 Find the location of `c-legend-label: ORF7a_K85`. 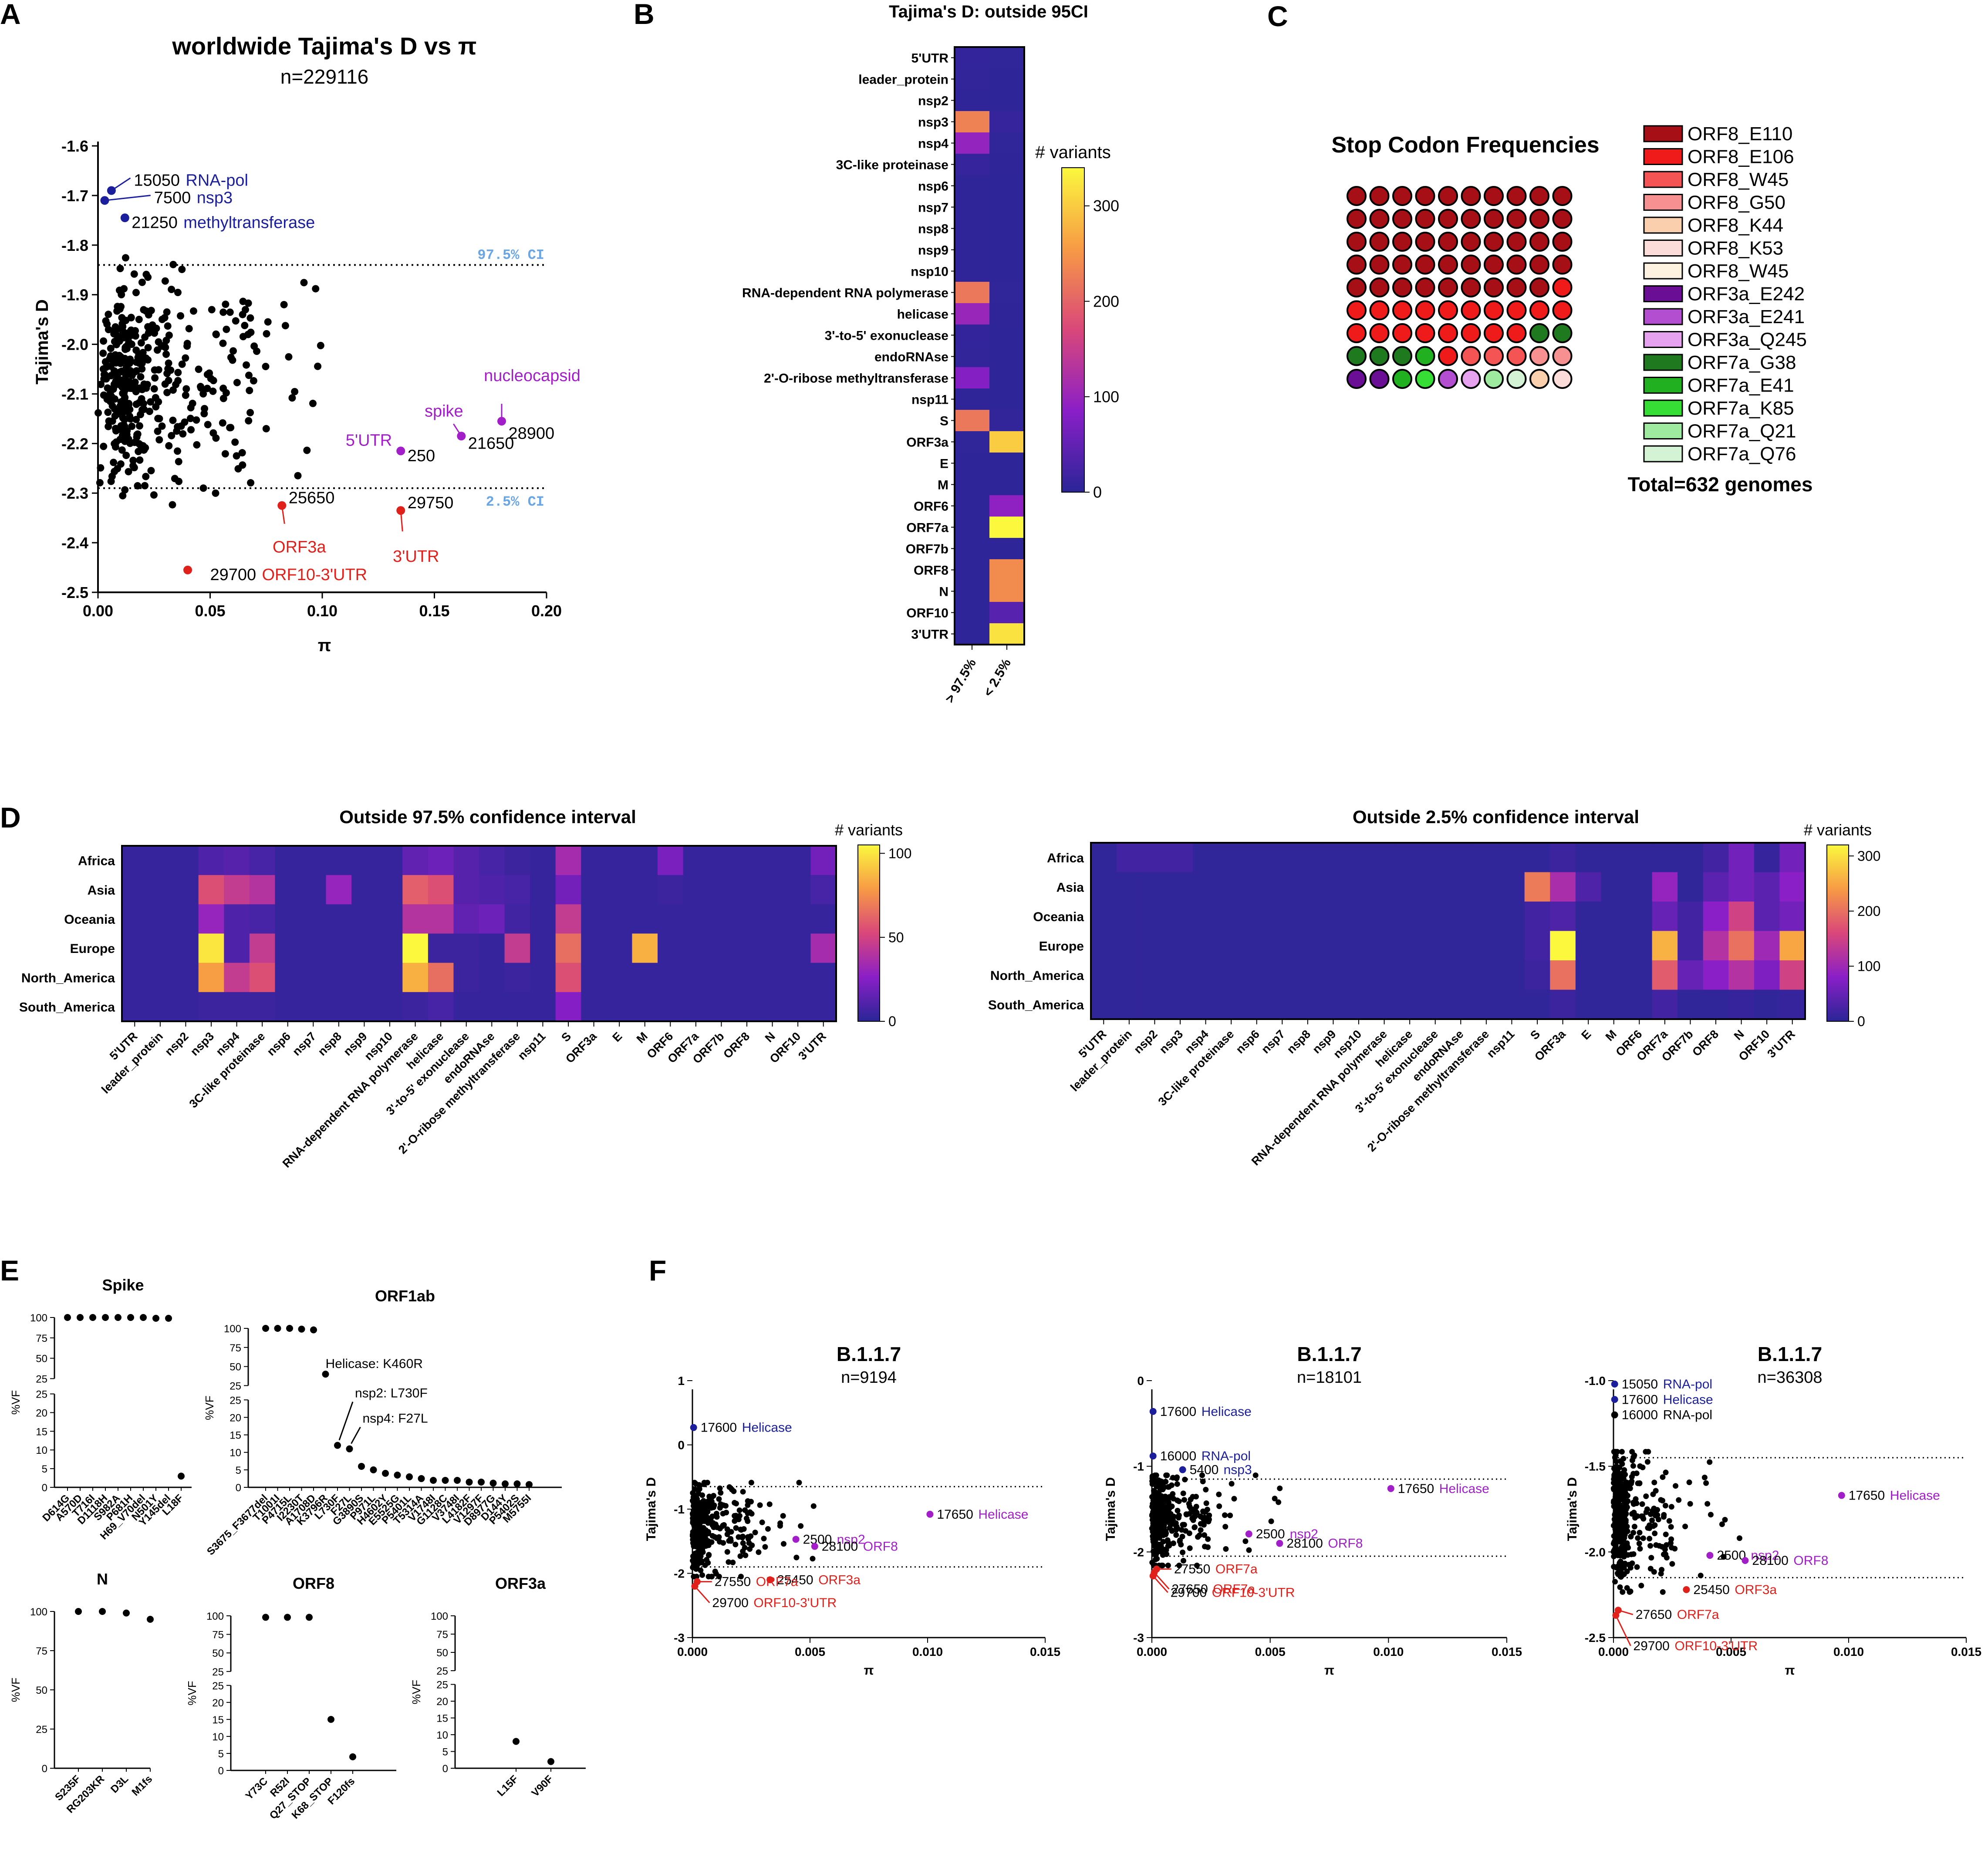

c-legend-label: ORF7a_K85 is located at coordinates (1741, 408).